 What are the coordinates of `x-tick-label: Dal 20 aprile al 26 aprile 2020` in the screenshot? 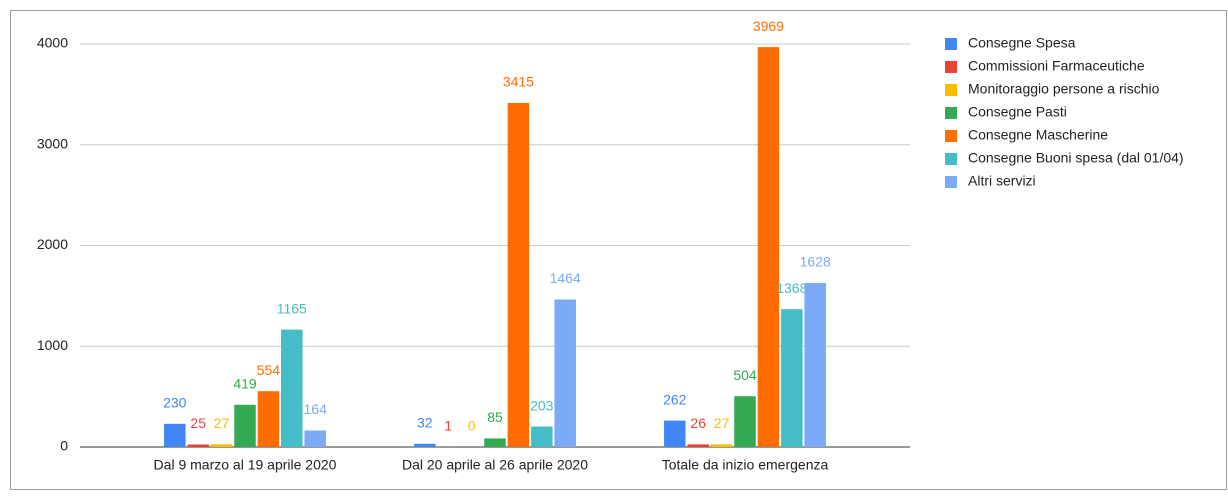 It's located at (495, 465).